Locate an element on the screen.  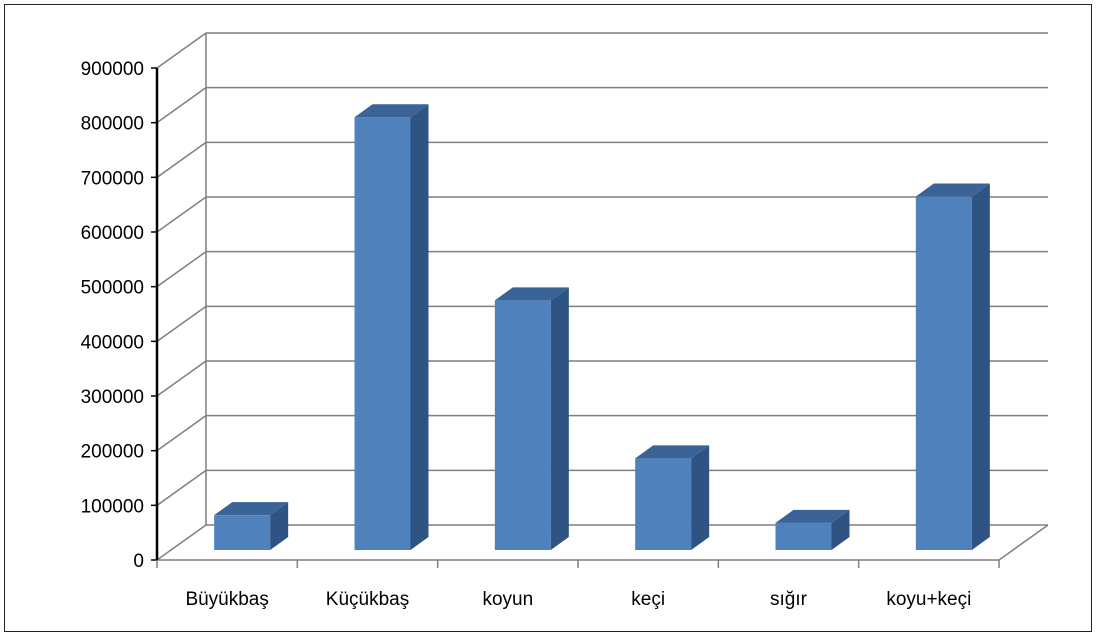
y-tick-label: 0 is located at coordinates (138, 561).